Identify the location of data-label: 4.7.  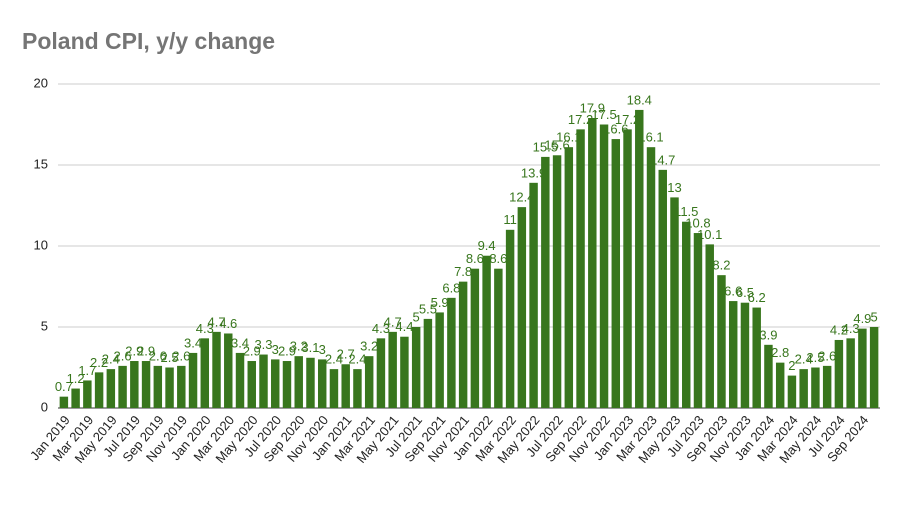
(216, 321).